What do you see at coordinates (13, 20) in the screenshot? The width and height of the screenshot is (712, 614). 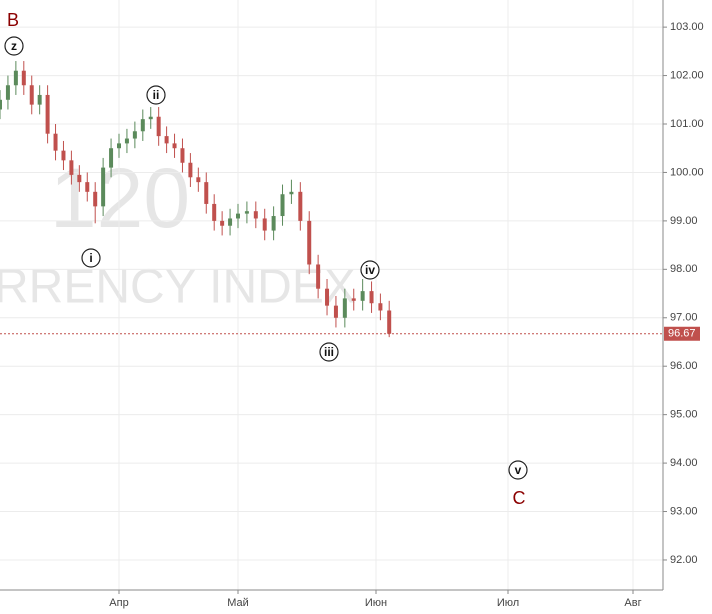 I see `wave-label: B` at bounding box center [13, 20].